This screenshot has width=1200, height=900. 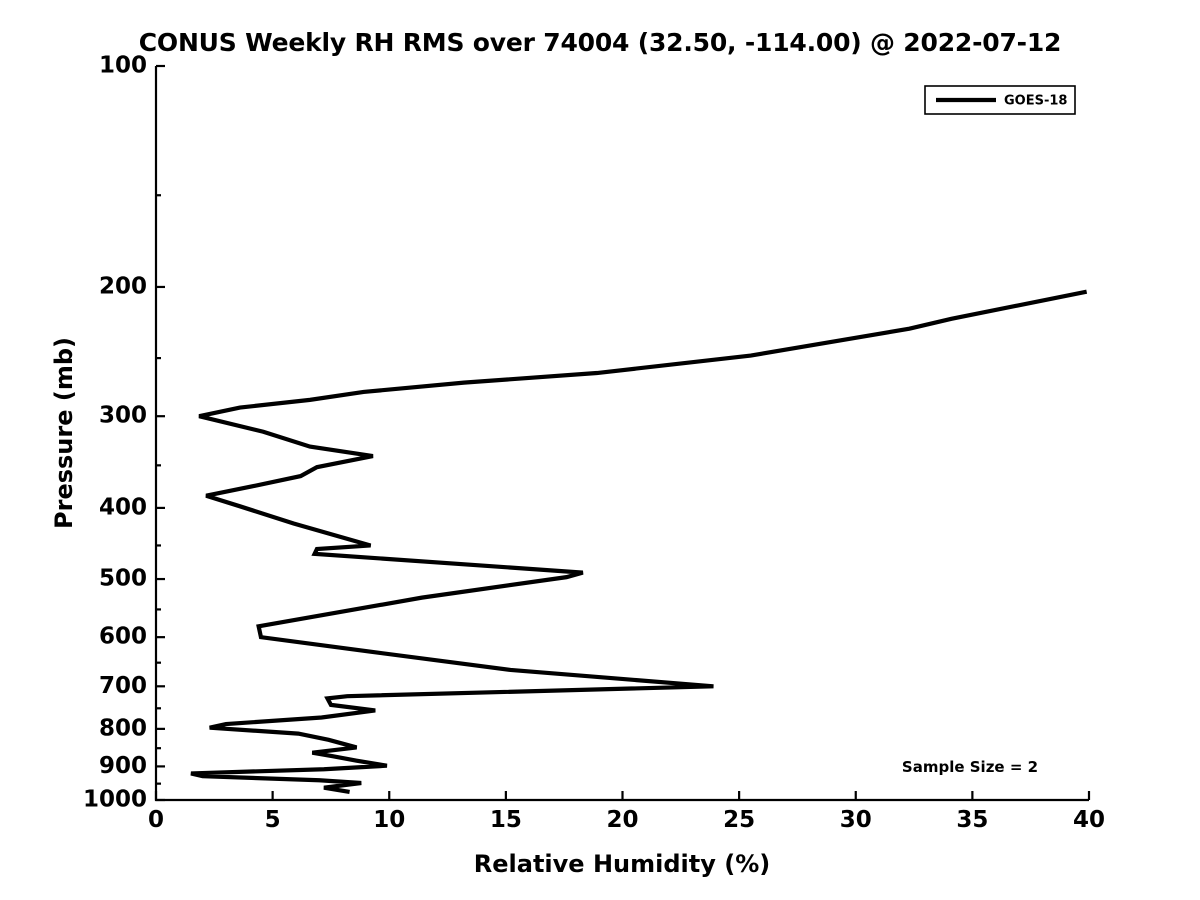 I want to click on y-tick-label: 600, so click(x=123, y=637).